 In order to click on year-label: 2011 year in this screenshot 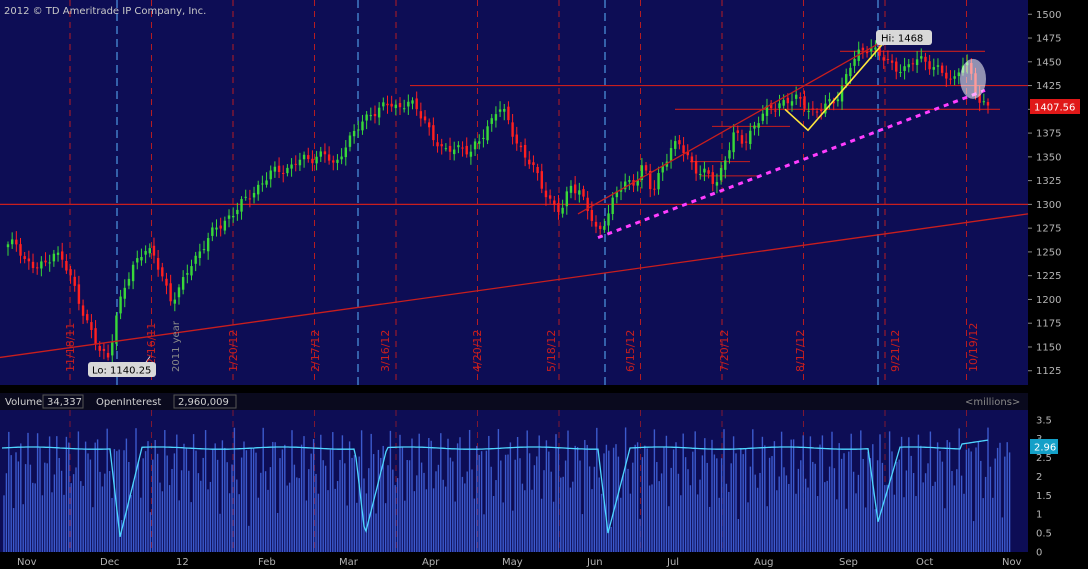, I will do `click(176, 346)`.